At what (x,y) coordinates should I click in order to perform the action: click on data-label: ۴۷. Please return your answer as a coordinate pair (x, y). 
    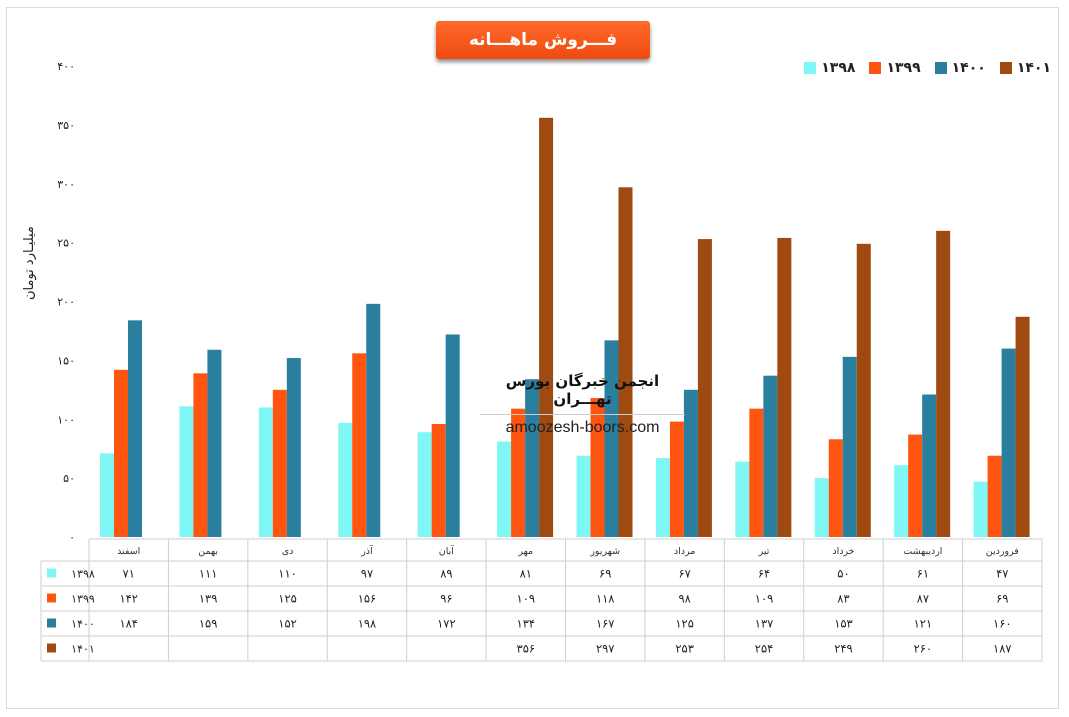
    Looking at the image, I should click on (1002, 574).